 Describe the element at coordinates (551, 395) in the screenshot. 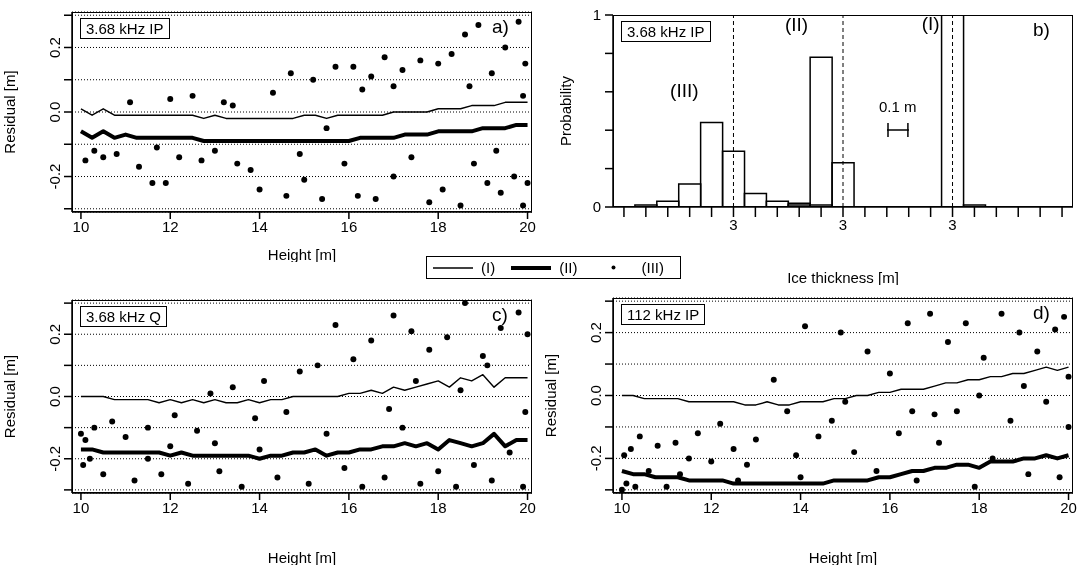

I see `y-axis-title: Residual [m]` at that location.